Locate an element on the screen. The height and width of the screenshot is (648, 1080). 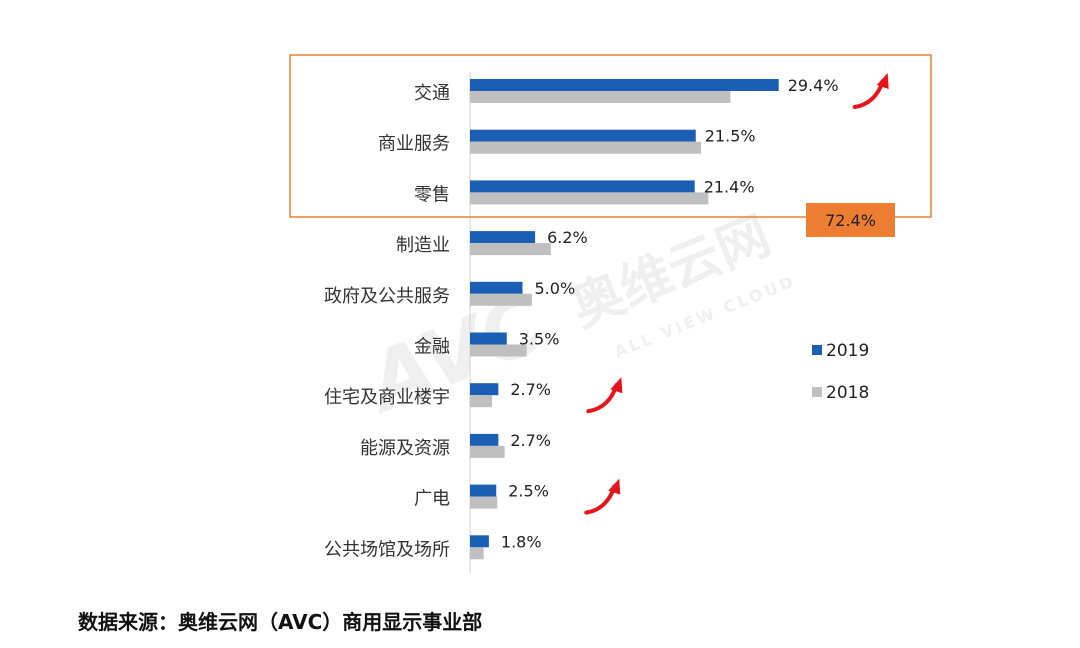
category-label: 零售 is located at coordinates (432, 194).